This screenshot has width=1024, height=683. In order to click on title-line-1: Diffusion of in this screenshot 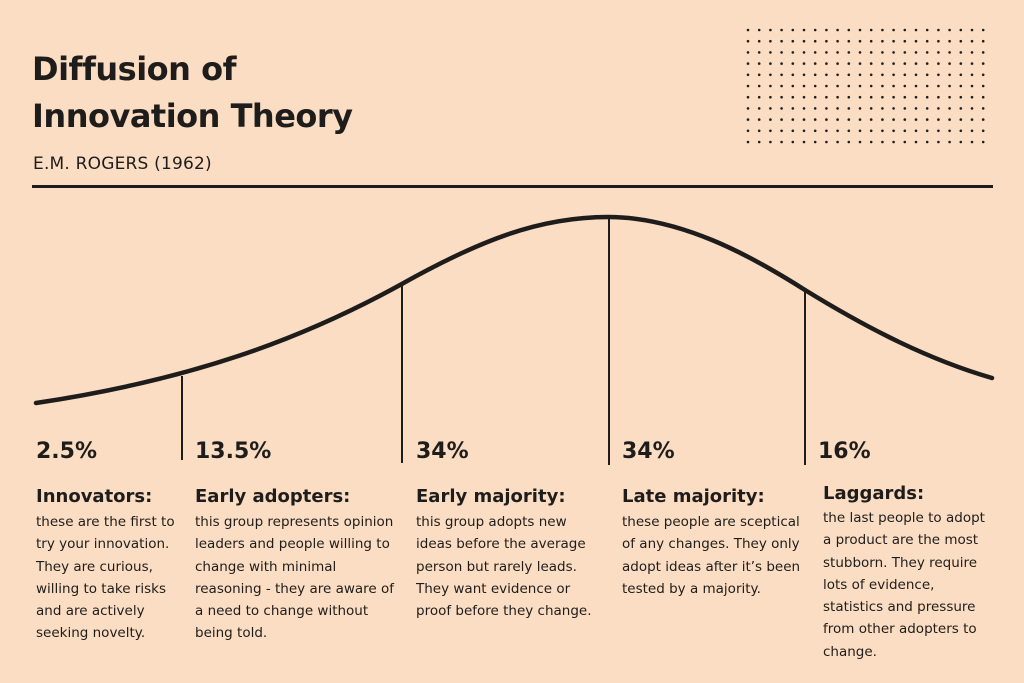, I will do `click(134, 69)`.